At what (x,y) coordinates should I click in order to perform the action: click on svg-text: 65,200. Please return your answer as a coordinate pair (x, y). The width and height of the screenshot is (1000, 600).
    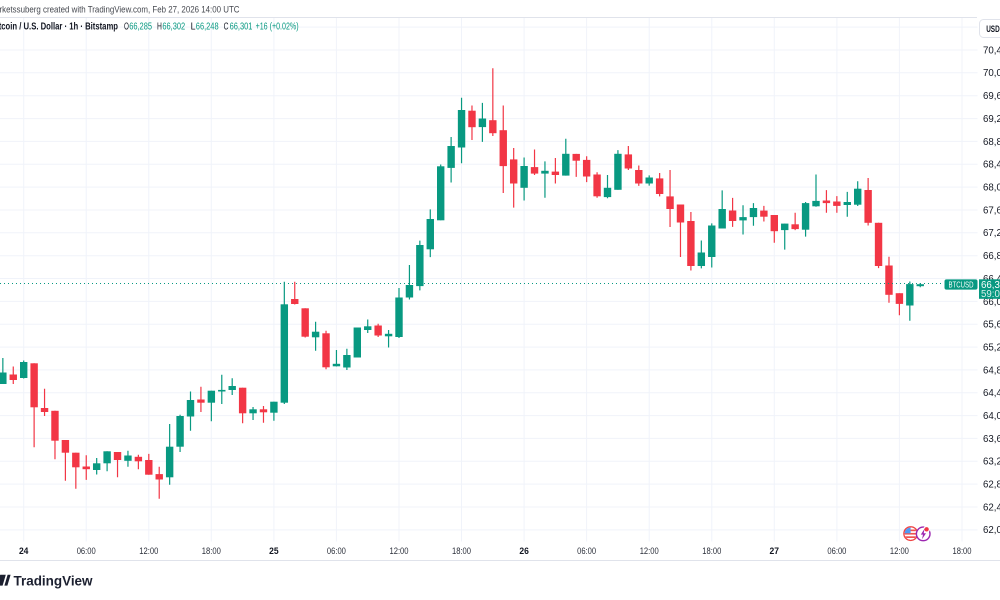
    Looking at the image, I should click on (991, 347).